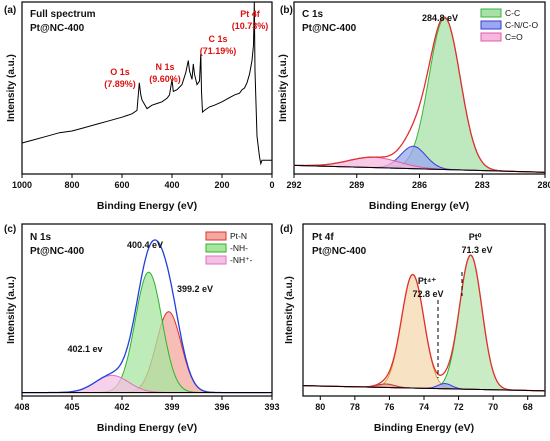 Image resolution: width=550 pixels, height=441 pixels. I want to click on x-tick-label: 200, so click(221, 185).